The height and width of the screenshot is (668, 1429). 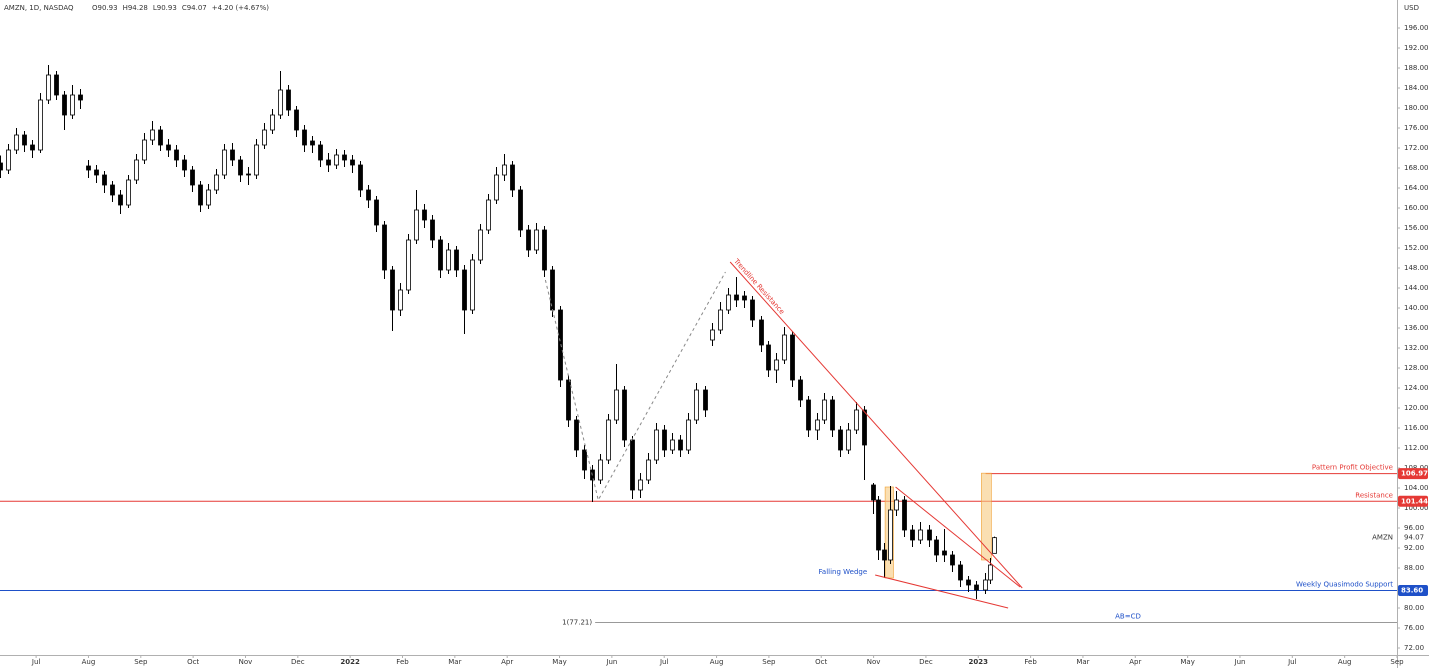 I want to click on x-tick-label: 2023, so click(x=979, y=662).